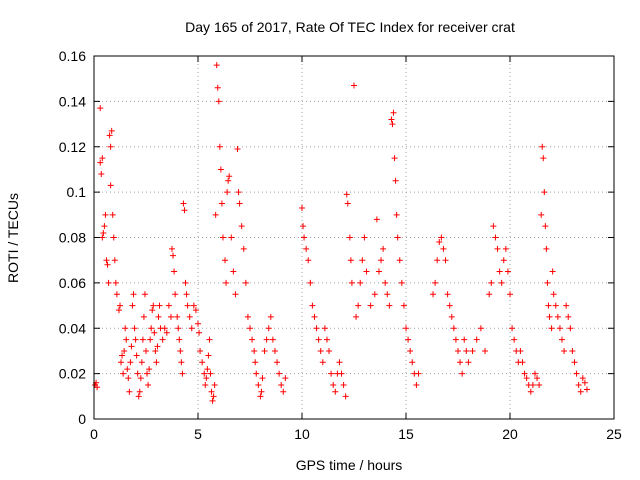  Describe the element at coordinates (614, 434) in the screenshot. I see `x-tick-label: 25` at that location.